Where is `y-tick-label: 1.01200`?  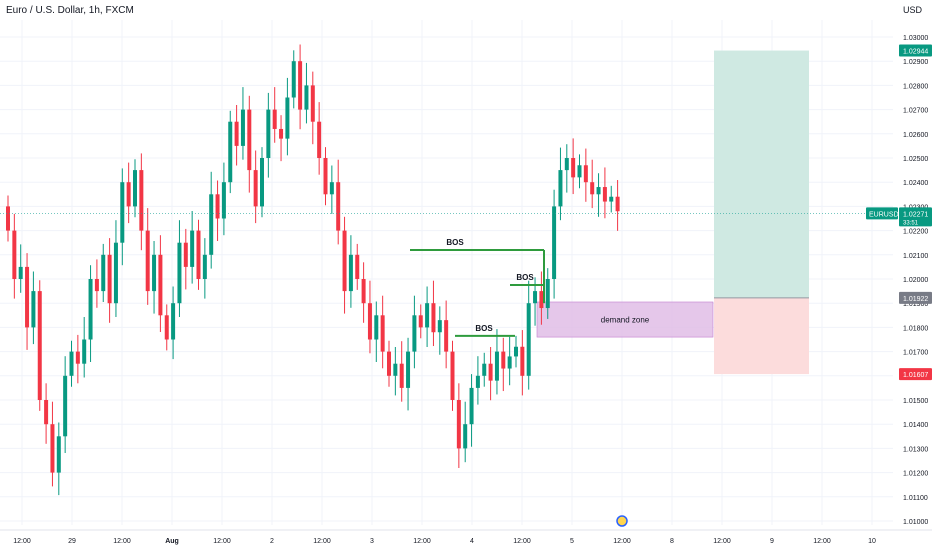
y-tick-label: 1.01200 is located at coordinates (915, 474).